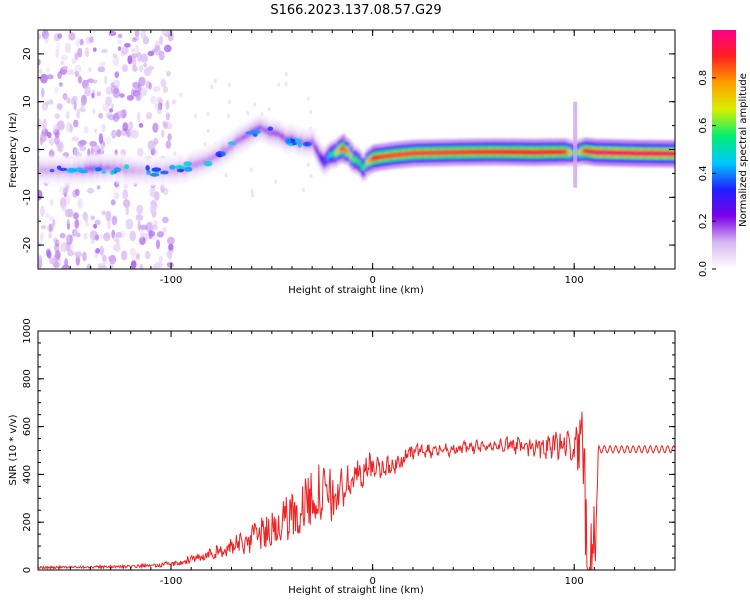 The image size is (750, 600). I want to click on colorbar-label: Normalized spectral amplitude, so click(743, 150).